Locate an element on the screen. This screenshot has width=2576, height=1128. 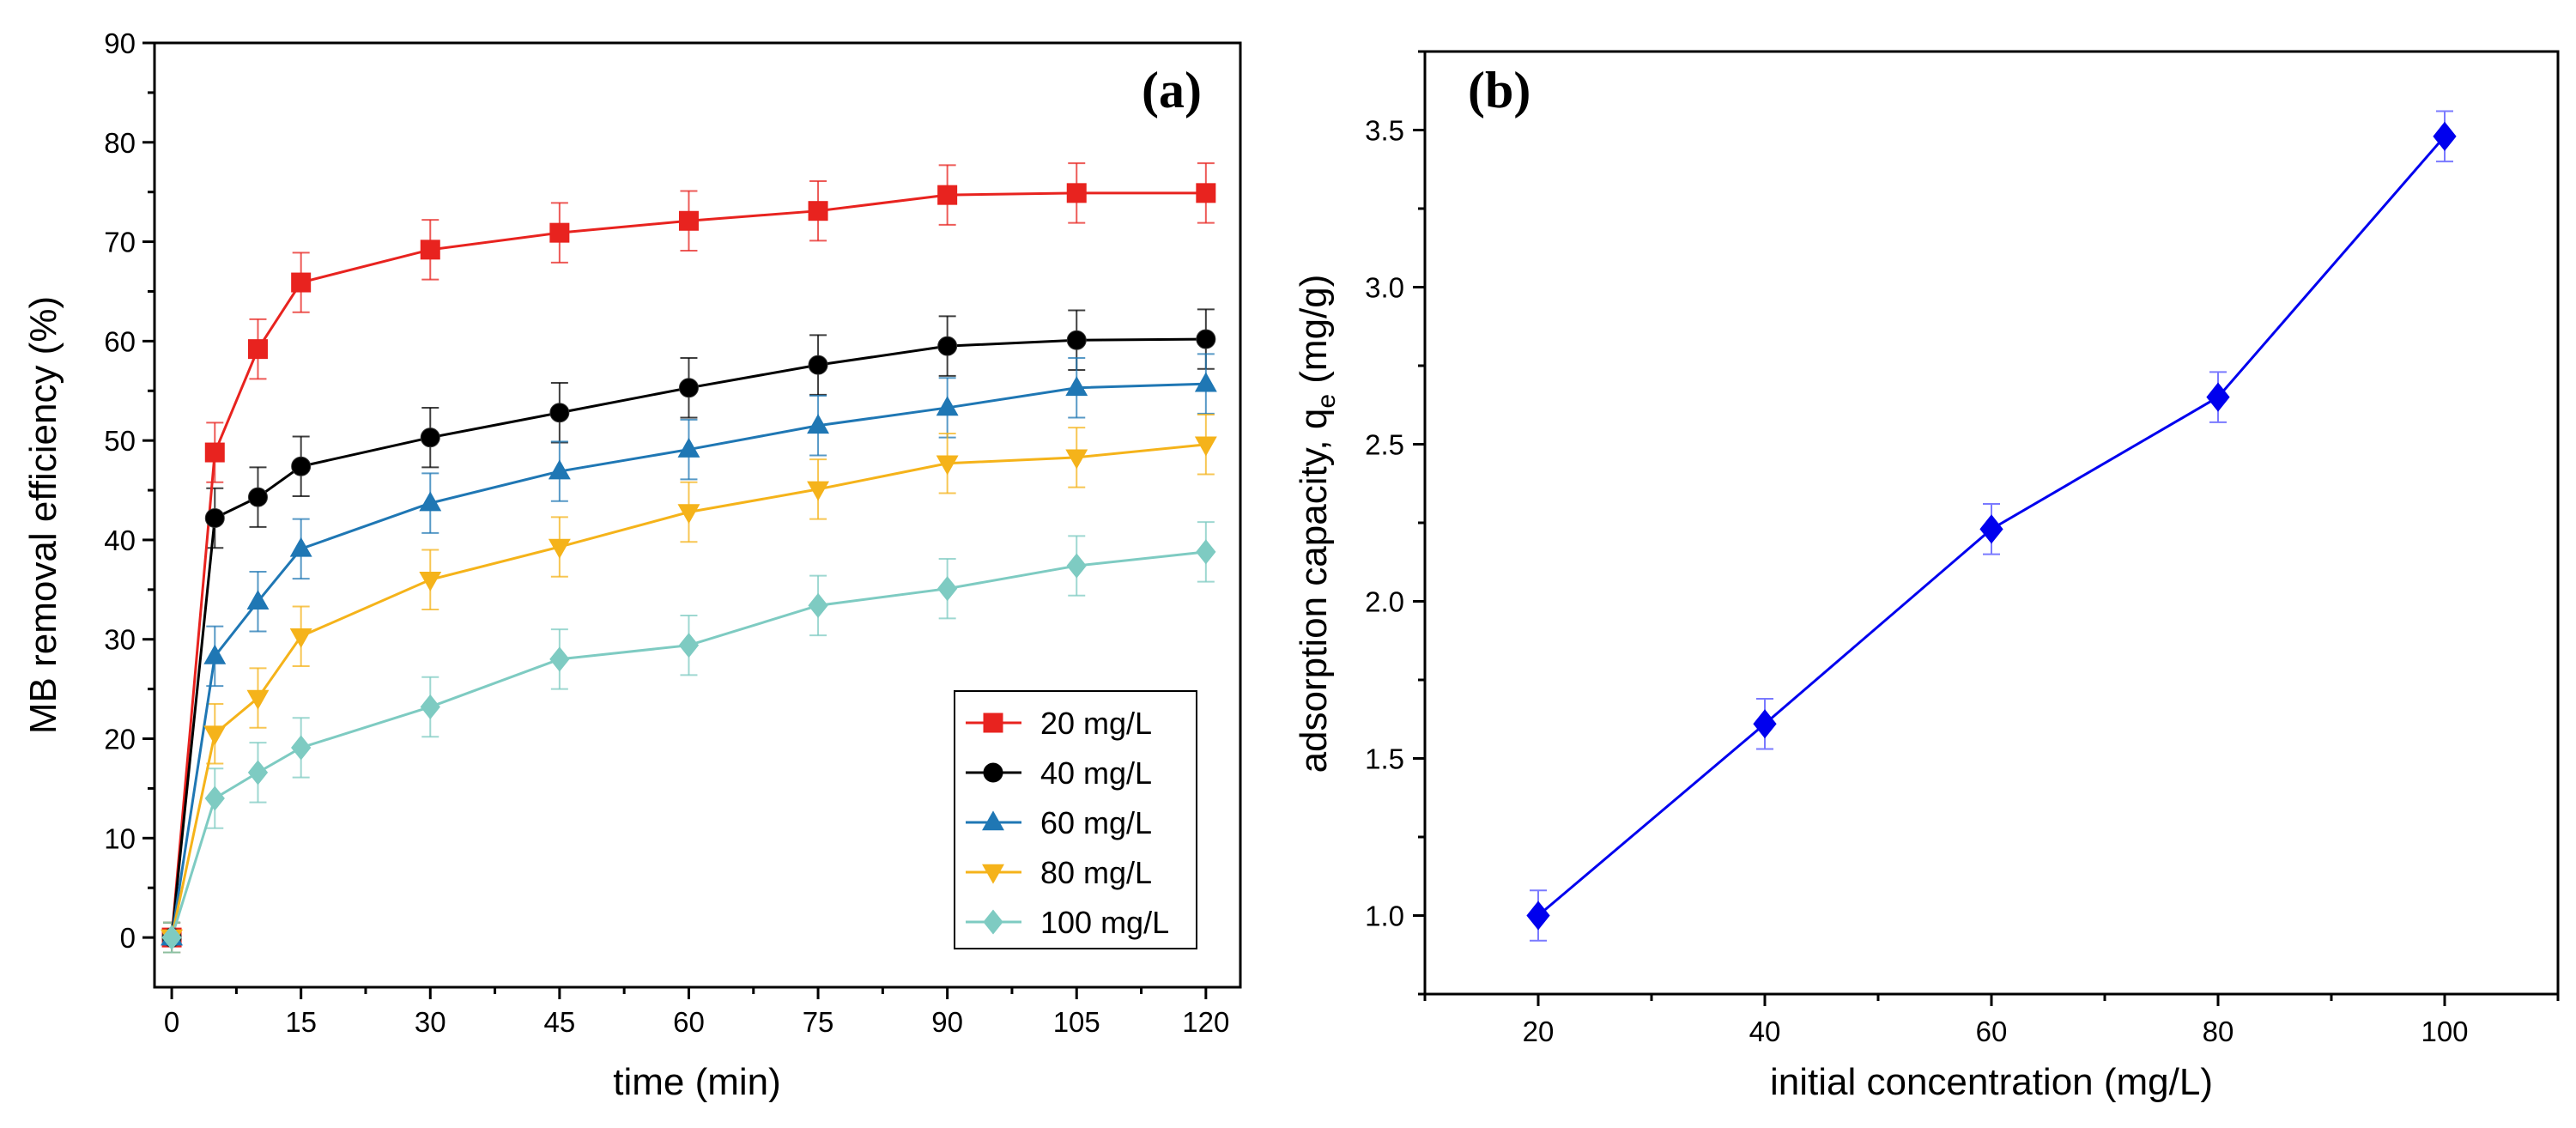
panel-b-y-axis-title-main: adsorption capacity, q is located at coordinates (1314, 591).